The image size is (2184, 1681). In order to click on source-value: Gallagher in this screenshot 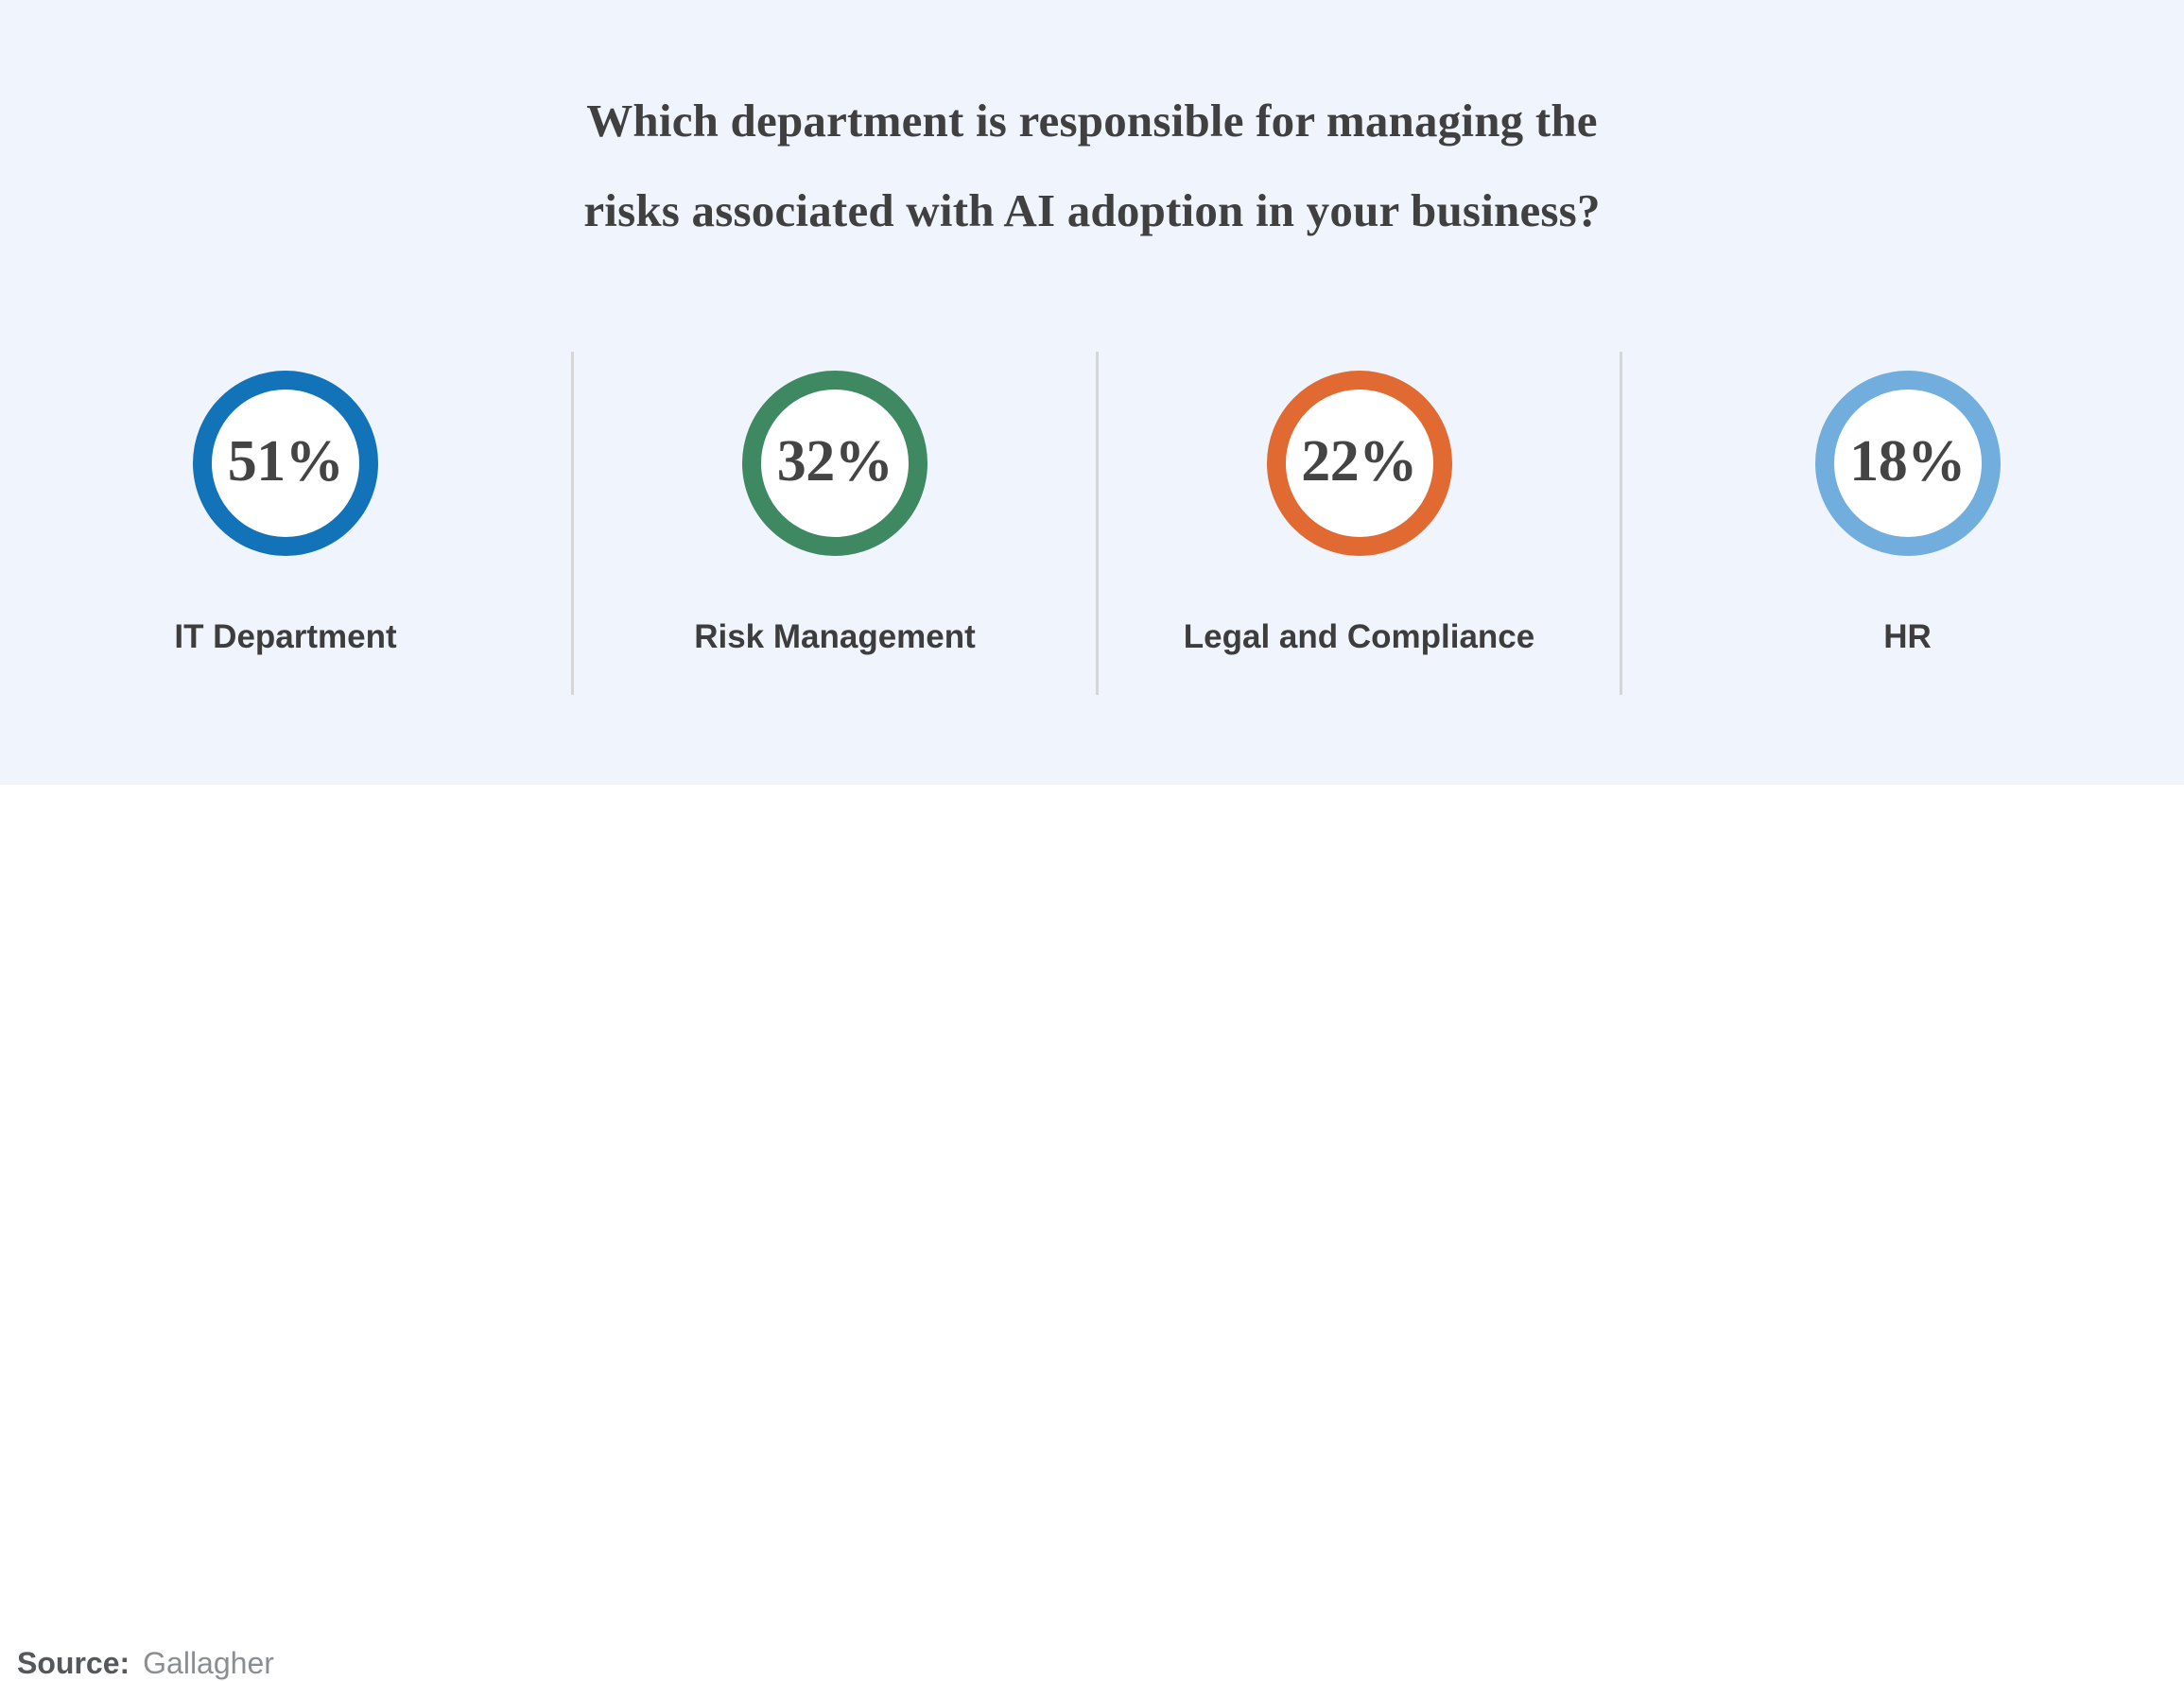, I will do `click(208, 1663)`.